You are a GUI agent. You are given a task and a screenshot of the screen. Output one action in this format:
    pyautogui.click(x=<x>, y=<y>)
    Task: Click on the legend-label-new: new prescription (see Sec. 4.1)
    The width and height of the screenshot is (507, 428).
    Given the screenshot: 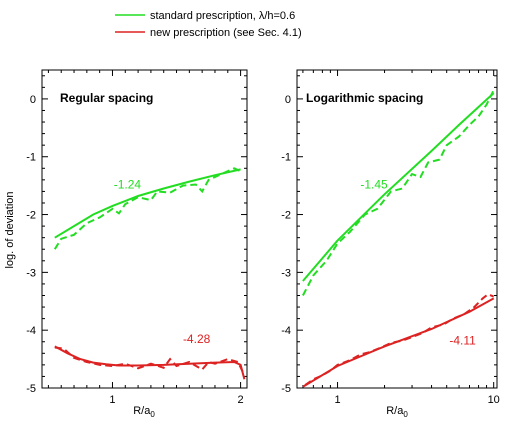 What is the action you would take?
    pyautogui.click(x=226, y=33)
    